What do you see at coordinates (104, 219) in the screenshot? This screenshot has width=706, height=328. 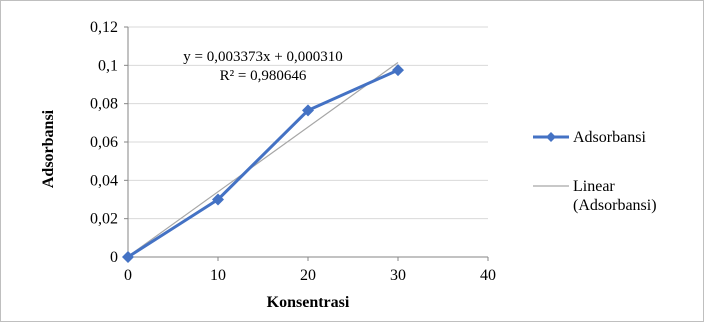 I see `y-tick-label-1: 0,02` at bounding box center [104, 219].